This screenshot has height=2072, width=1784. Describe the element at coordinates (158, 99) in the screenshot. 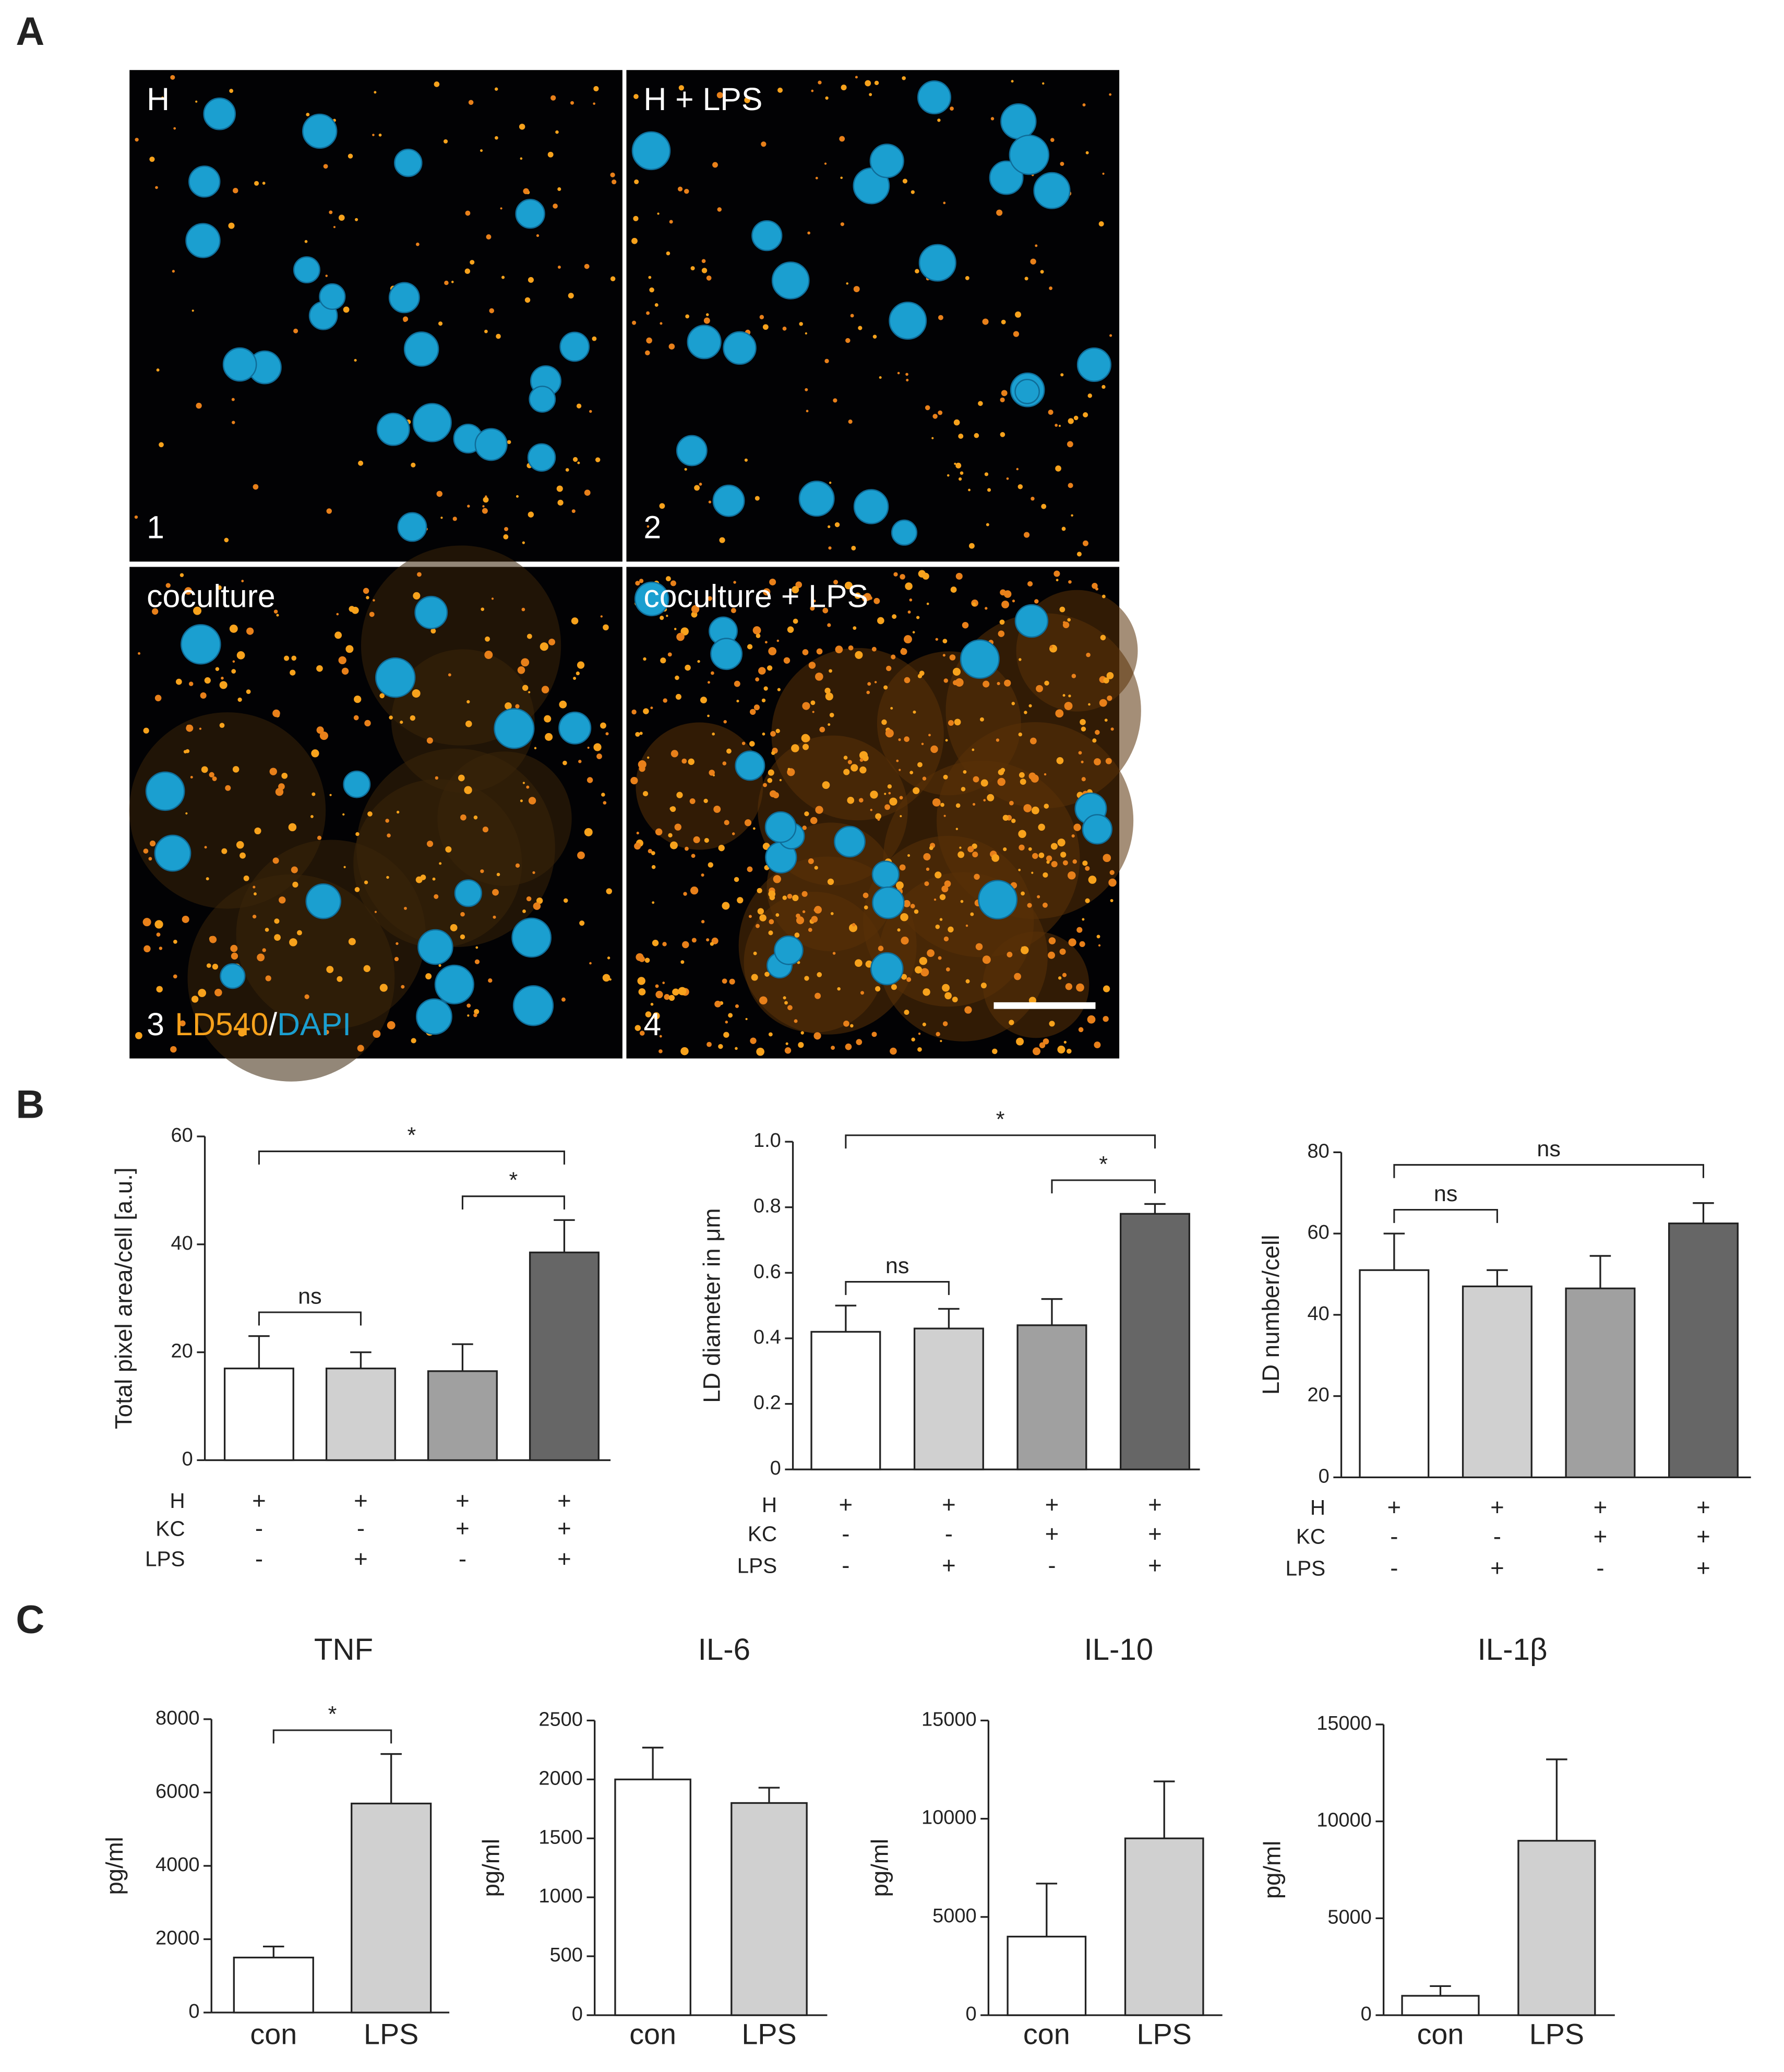

I see `image-title: H` at that location.